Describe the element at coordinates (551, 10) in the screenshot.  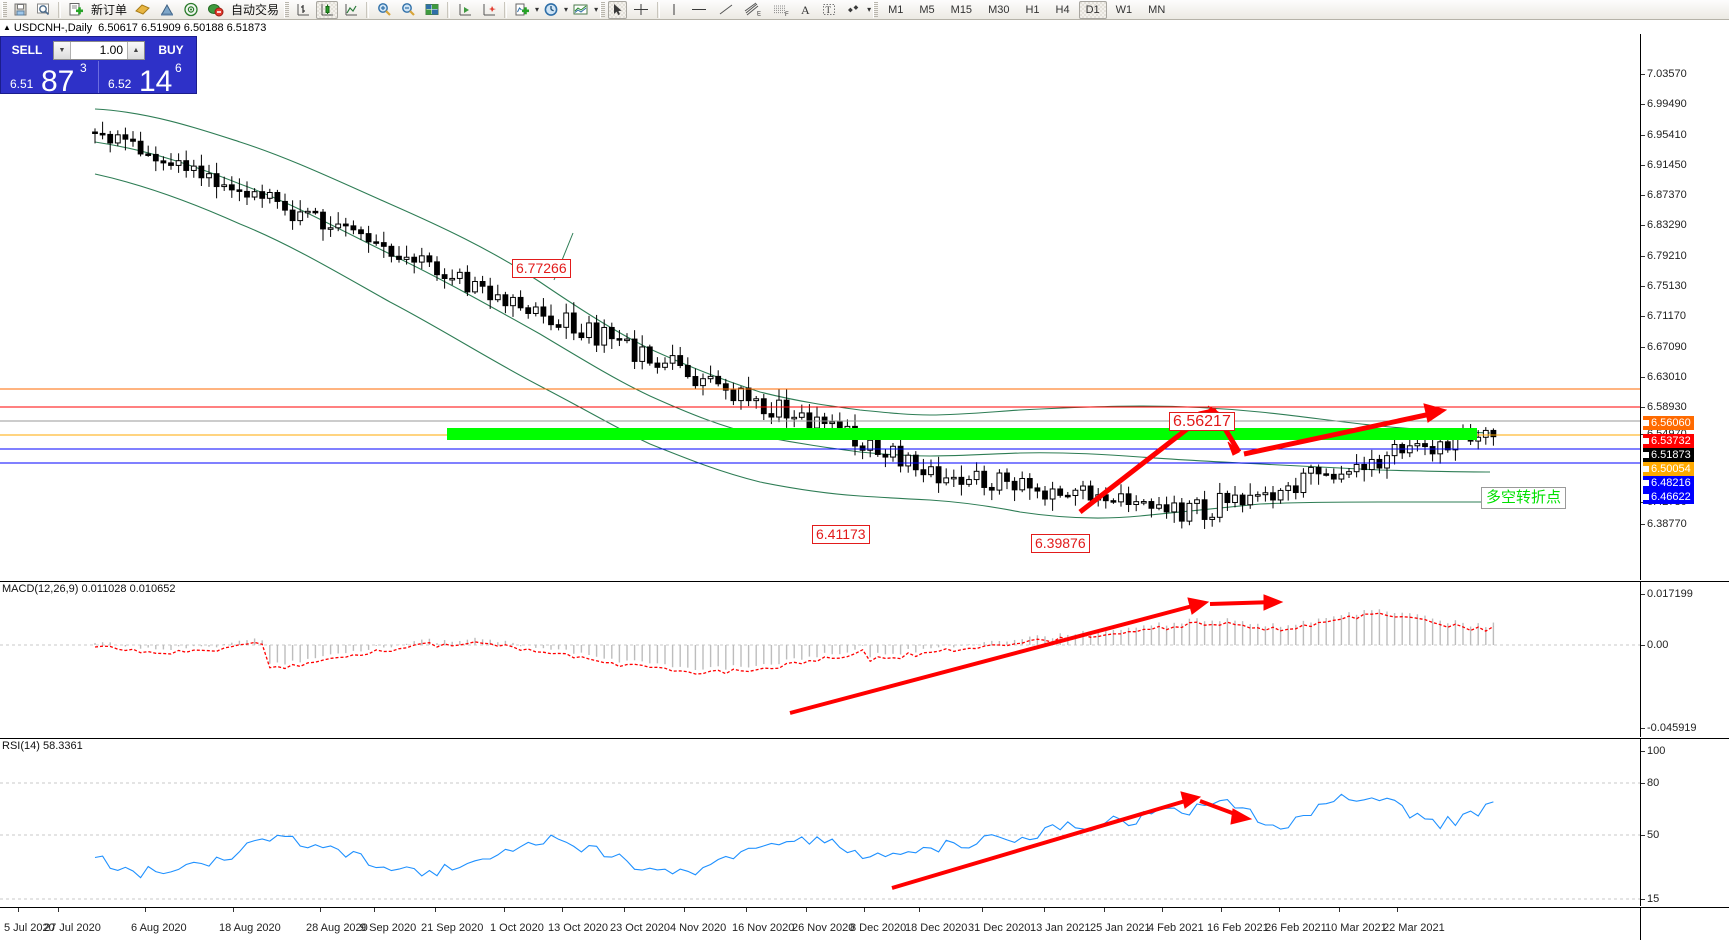
I see `period-icon` at that location.